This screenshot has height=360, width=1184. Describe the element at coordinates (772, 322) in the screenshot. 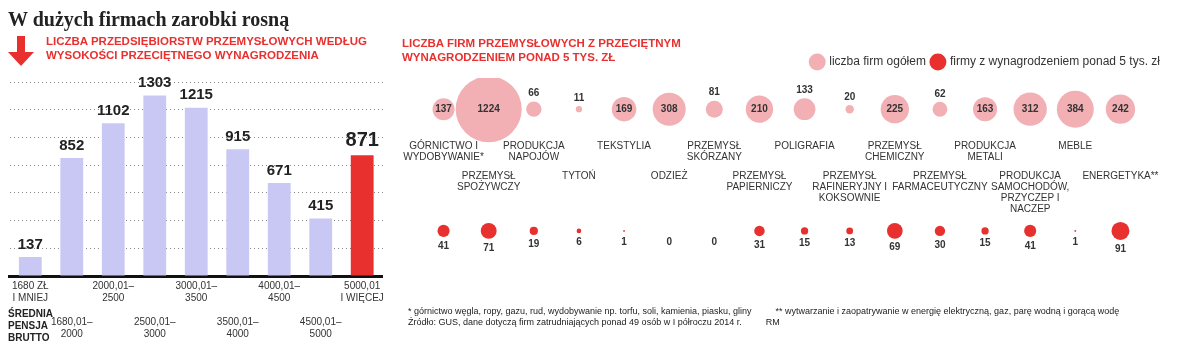

I see `text: RM` at that location.